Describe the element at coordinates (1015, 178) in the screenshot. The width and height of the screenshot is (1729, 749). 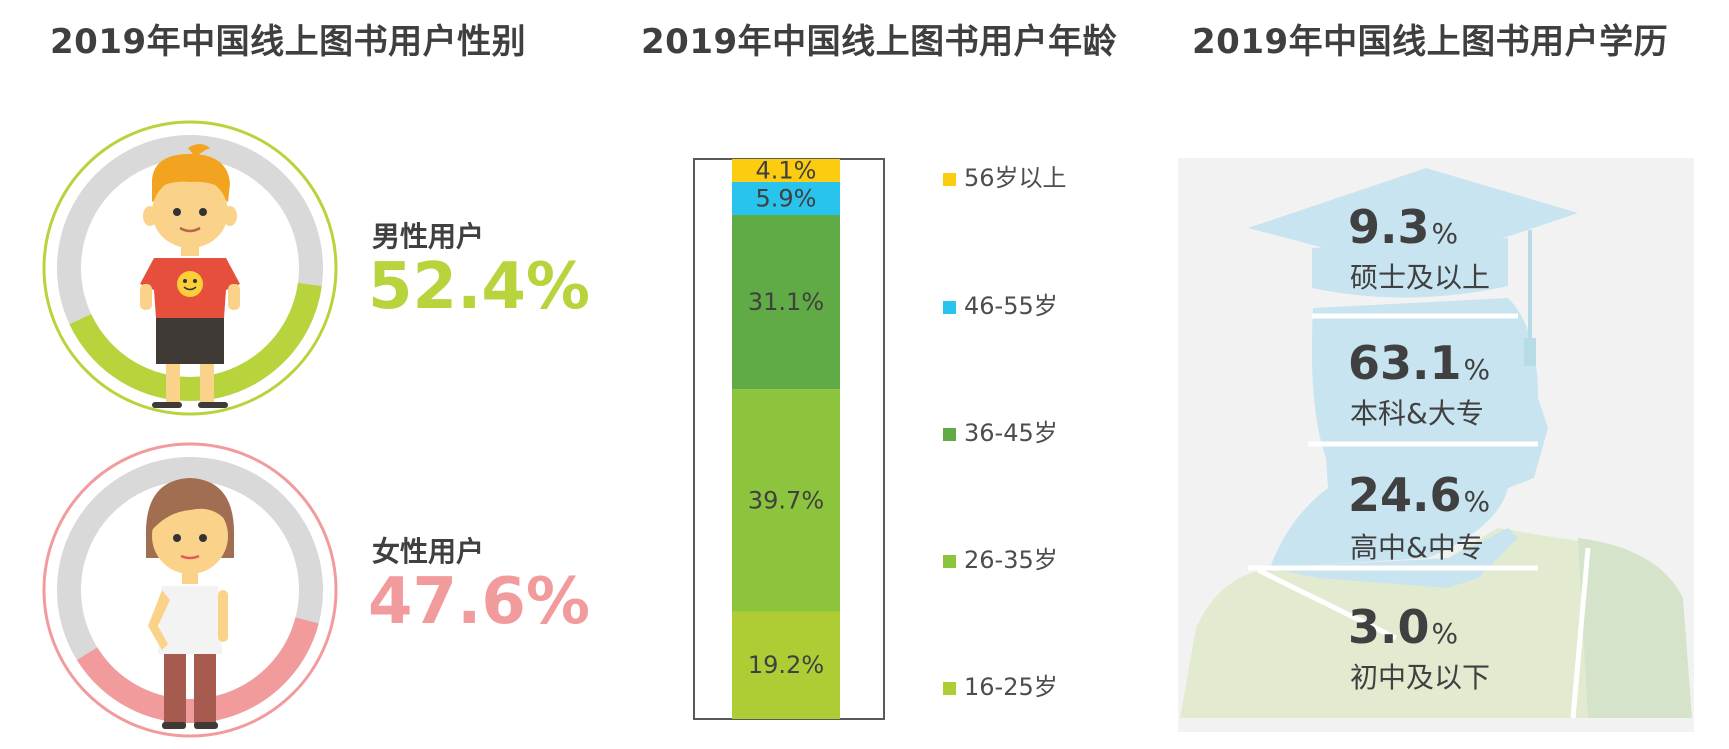
I see `legend-label-56plus: 56岁以上` at that location.